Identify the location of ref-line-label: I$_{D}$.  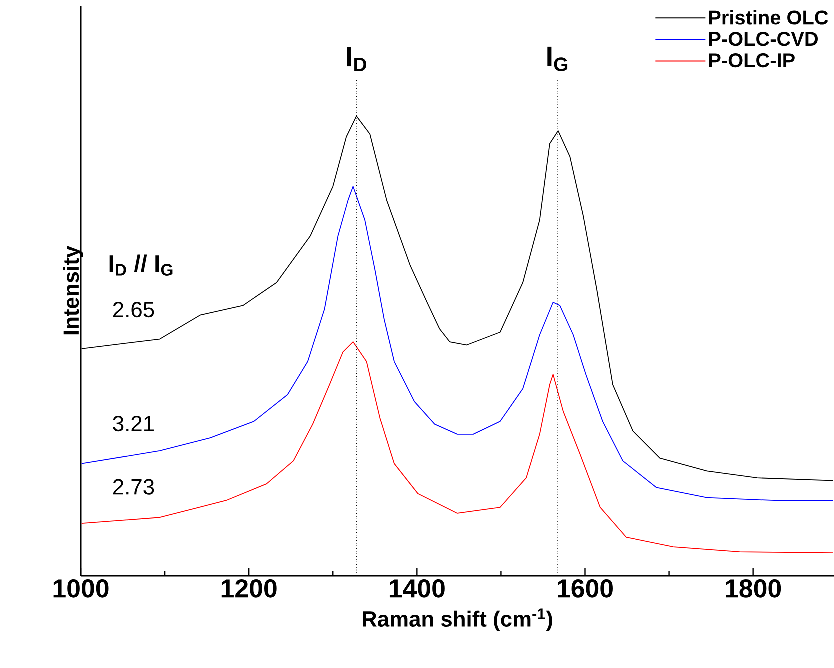
(357, 59).